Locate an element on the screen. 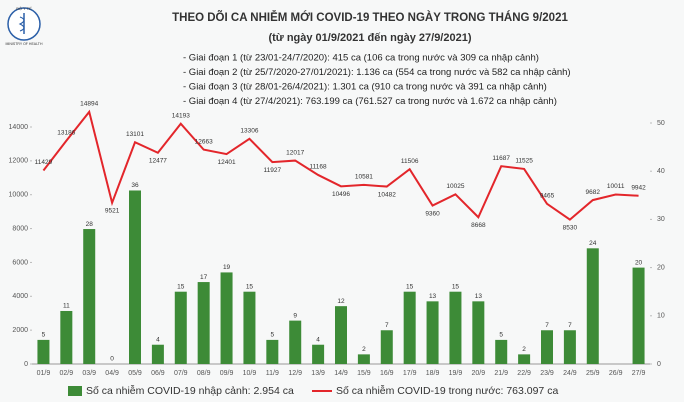 This screenshot has width=684, height=402. x-tick-label: 12/9 is located at coordinates (295, 373).